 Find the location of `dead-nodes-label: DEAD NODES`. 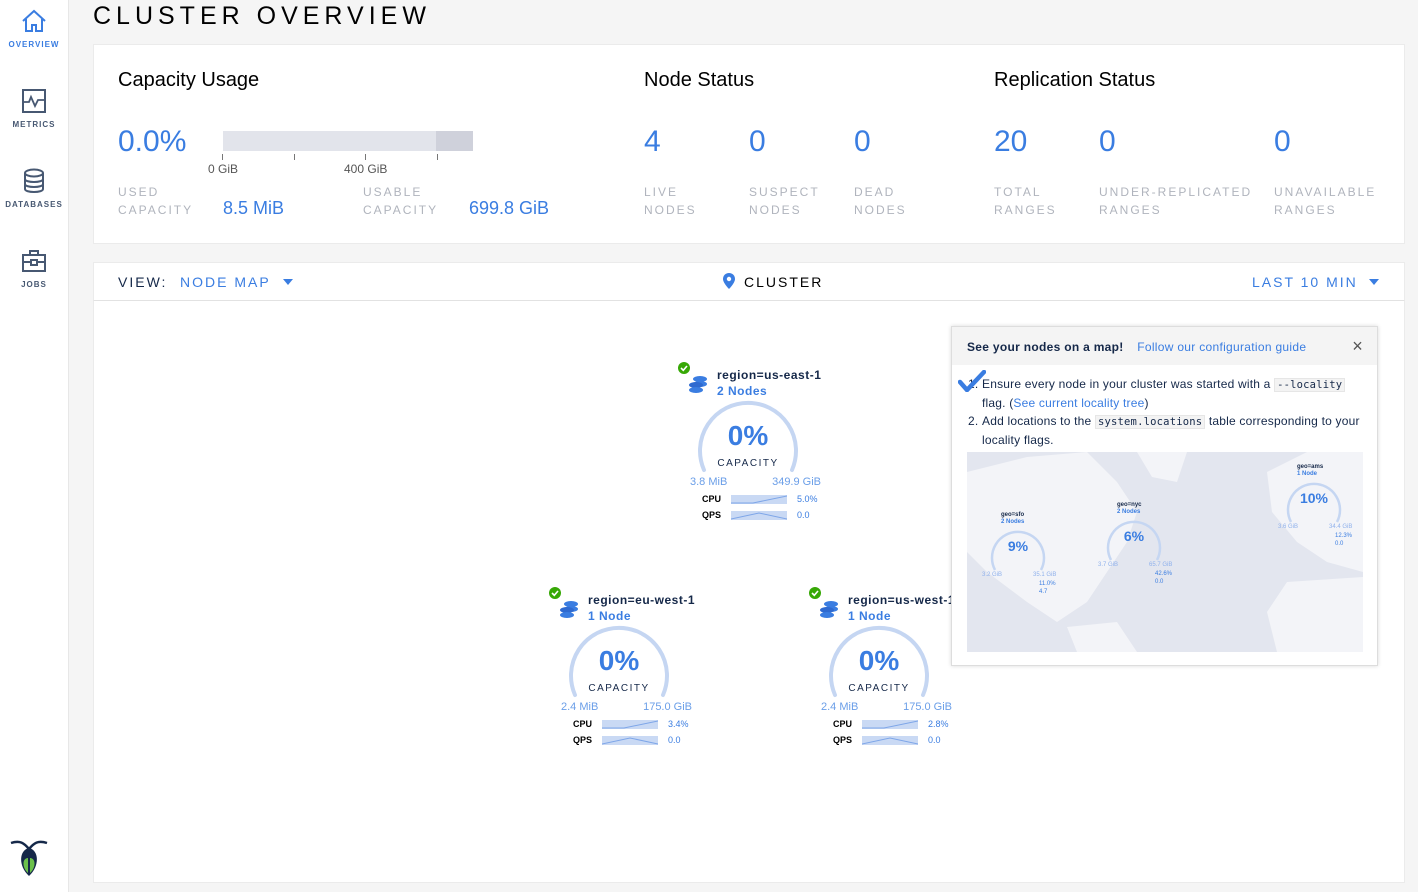

dead-nodes-label: DEAD NODES is located at coordinates (880, 201).